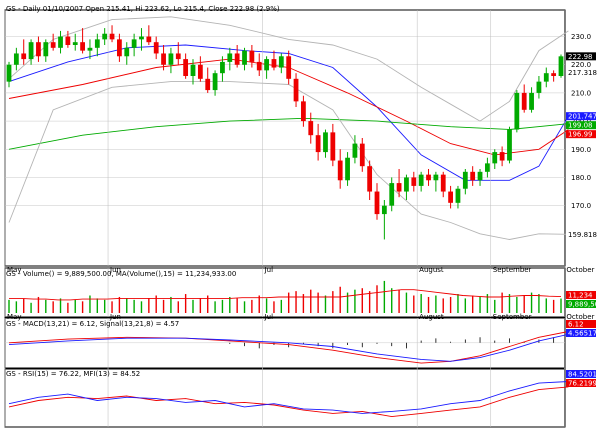 The width and height of the screenshot is (600, 428). Describe the element at coordinates (581, 65) in the screenshot. I see `price-tick-label: 220.0` at that location.